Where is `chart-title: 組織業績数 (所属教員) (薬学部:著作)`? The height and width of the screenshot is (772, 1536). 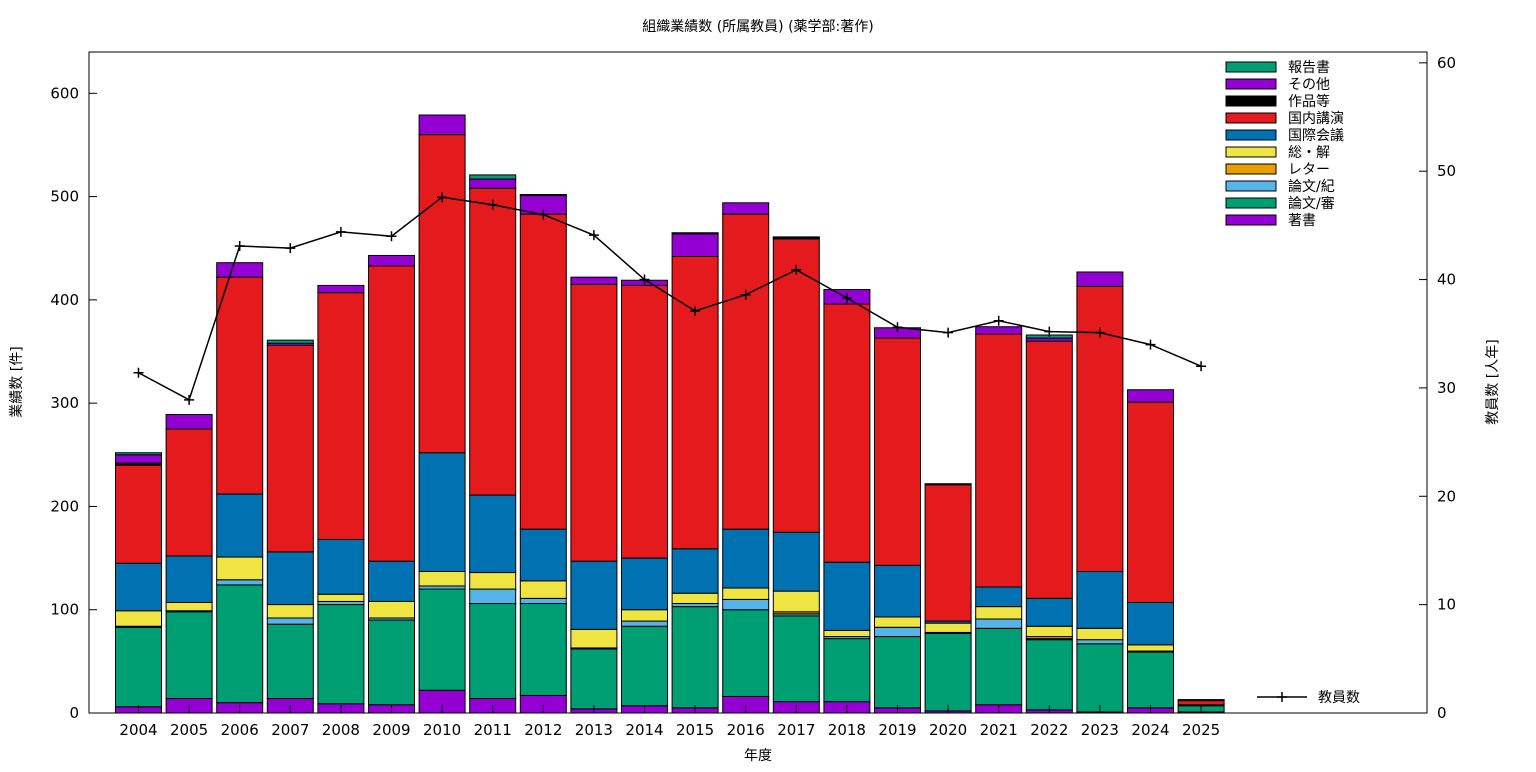 chart-title: 組織業績数 (所属教員) (薬学部:著作) is located at coordinates (757, 27).